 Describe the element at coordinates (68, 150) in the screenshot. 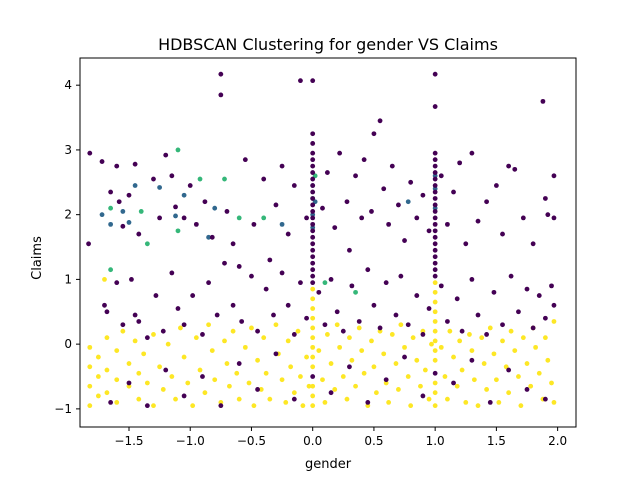

I see `y-tick-label-4: 3` at that location.